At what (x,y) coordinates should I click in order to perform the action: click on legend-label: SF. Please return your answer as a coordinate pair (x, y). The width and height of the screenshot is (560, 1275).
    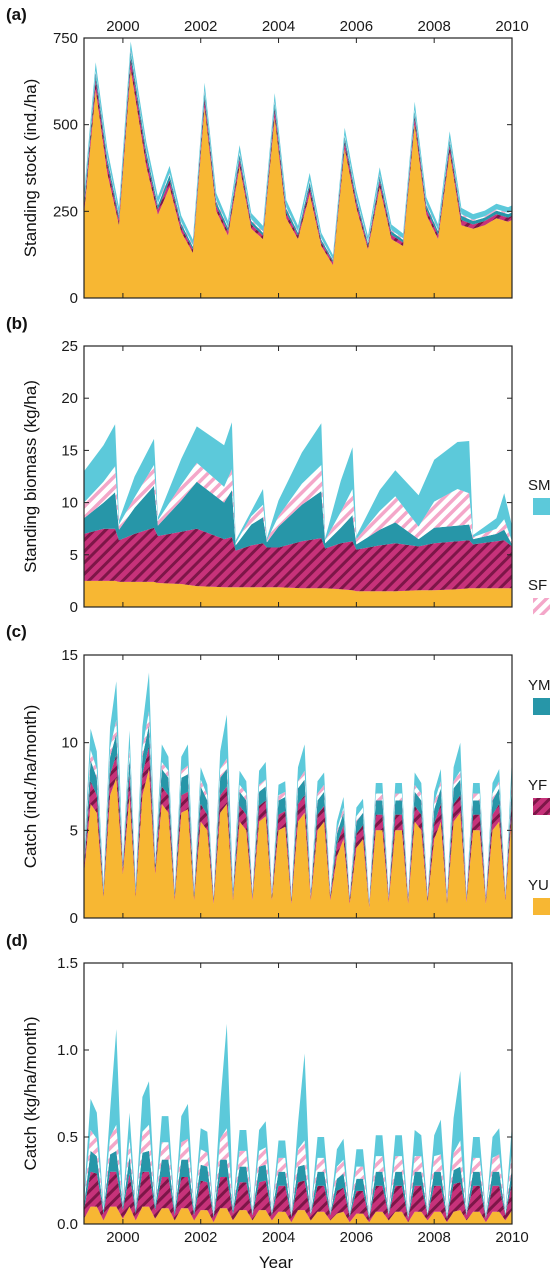
    Looking at the image, I should click on (537, 585).